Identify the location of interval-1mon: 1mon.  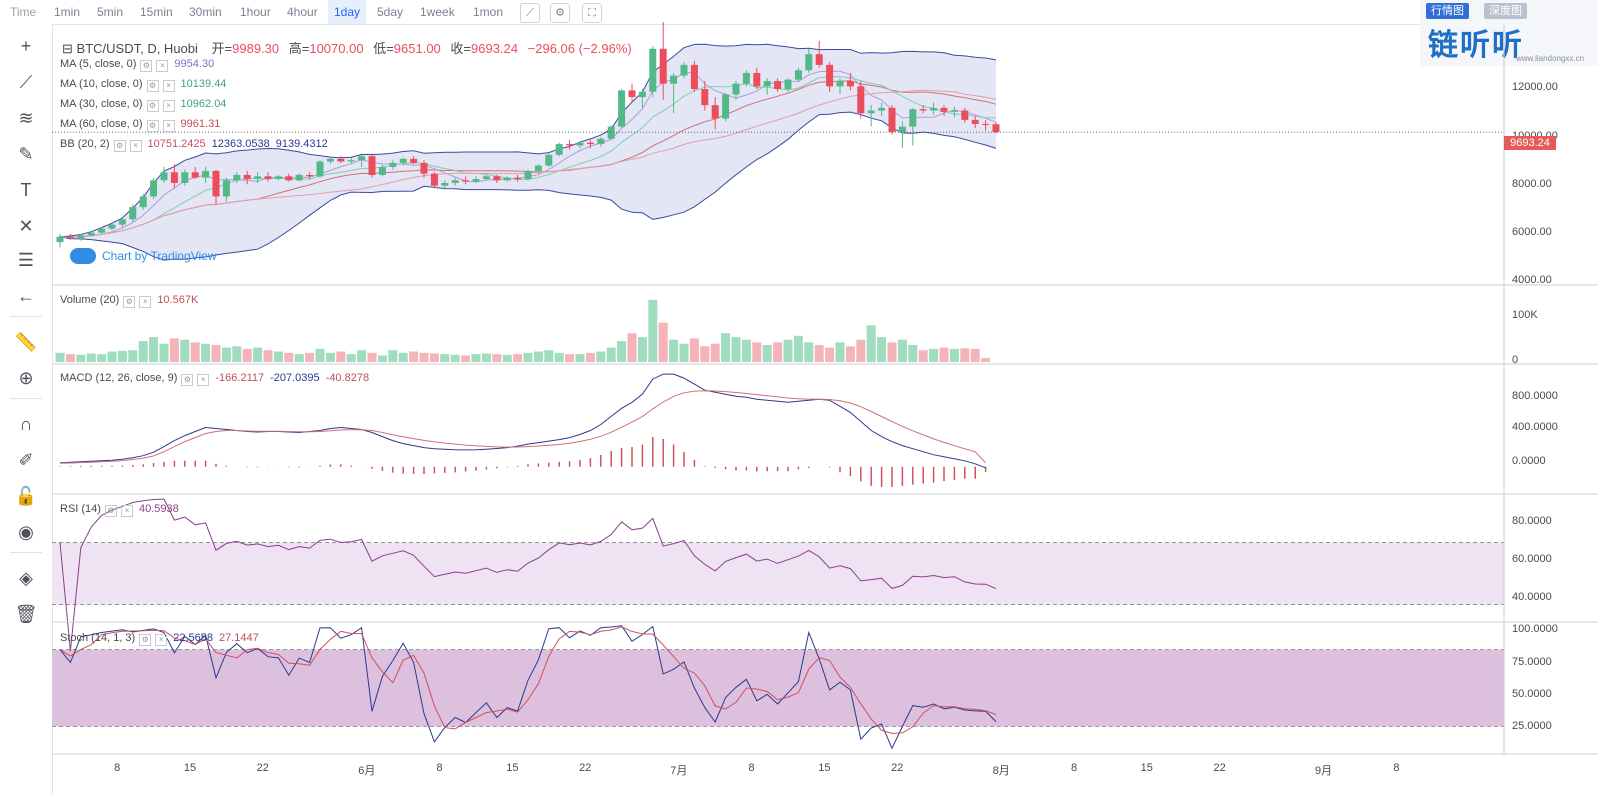
(488, 12).